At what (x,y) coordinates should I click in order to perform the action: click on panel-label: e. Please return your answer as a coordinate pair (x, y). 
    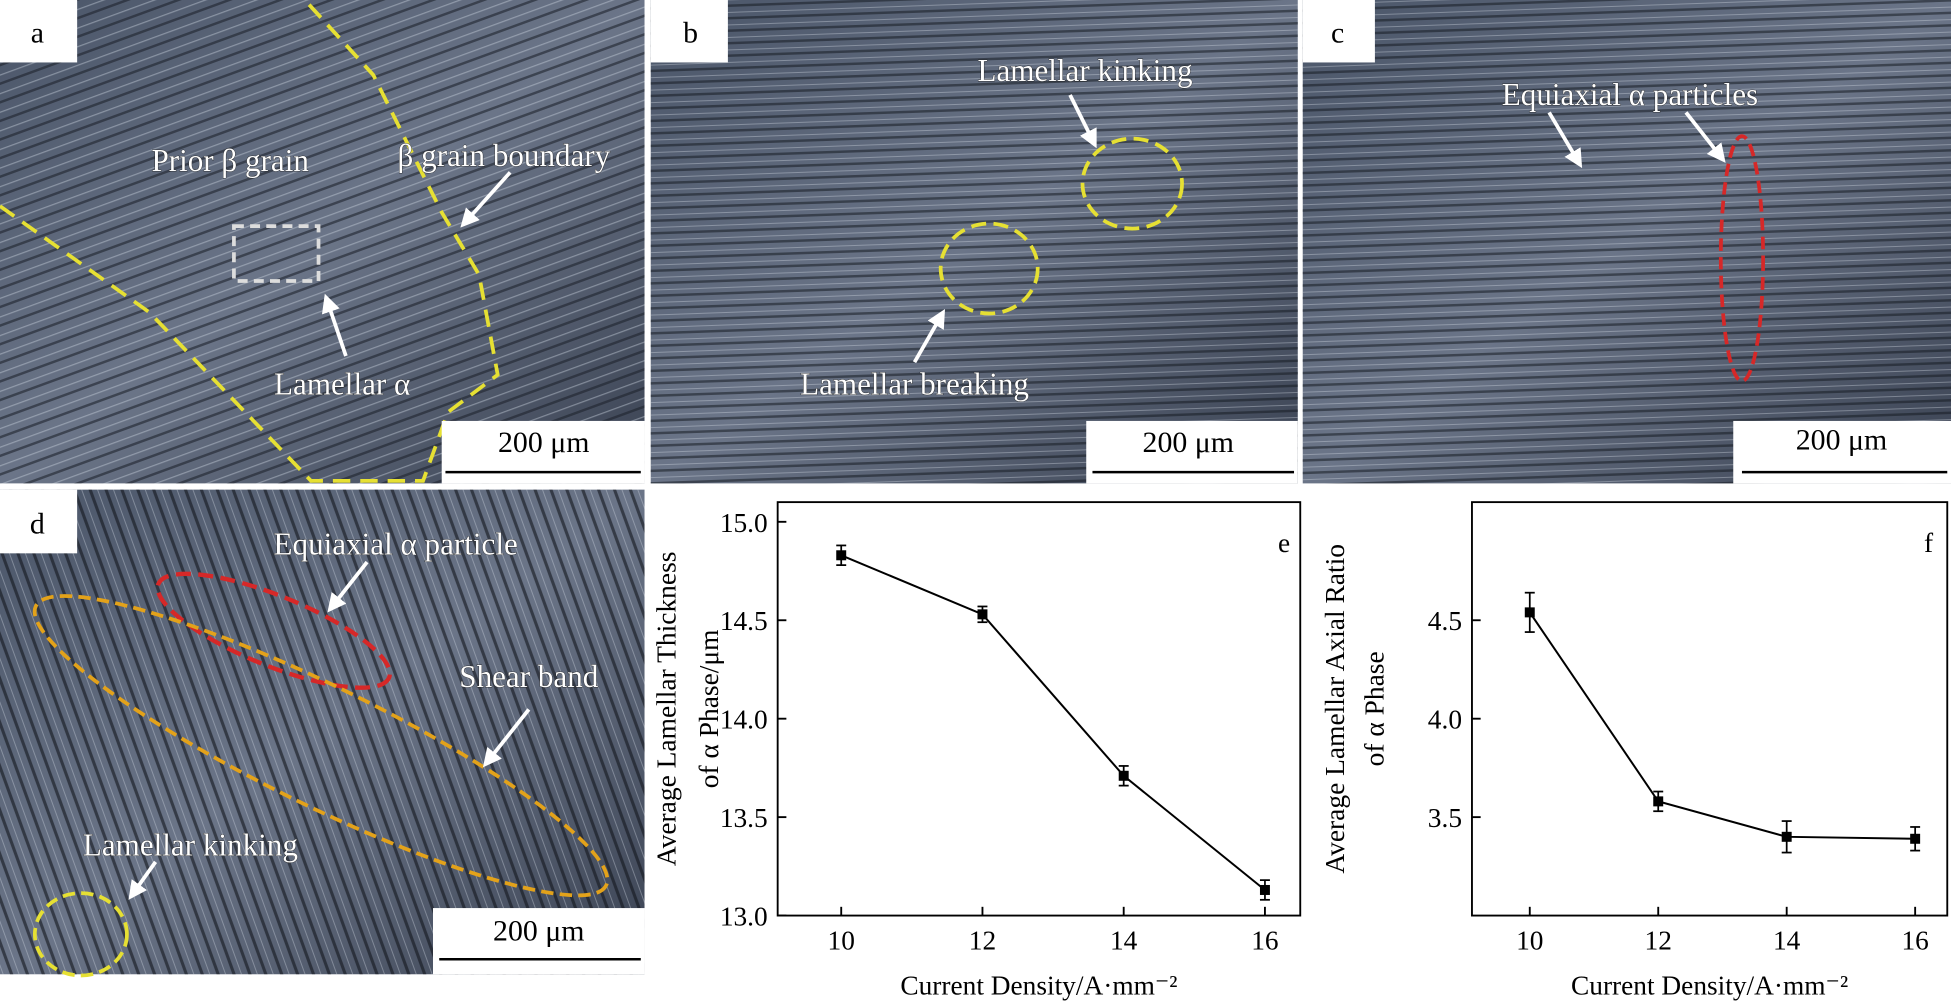
    Looking at the image, I should click on (1284, 543).